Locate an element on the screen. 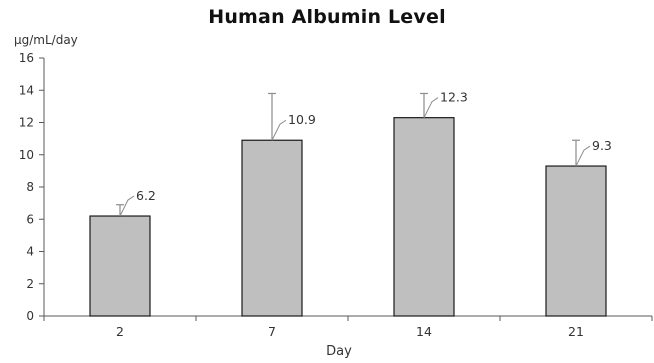 Image resolution: width=654 pixels, height=363 pixels. x-tick-label: 14 is located at coordinates (424, 331).